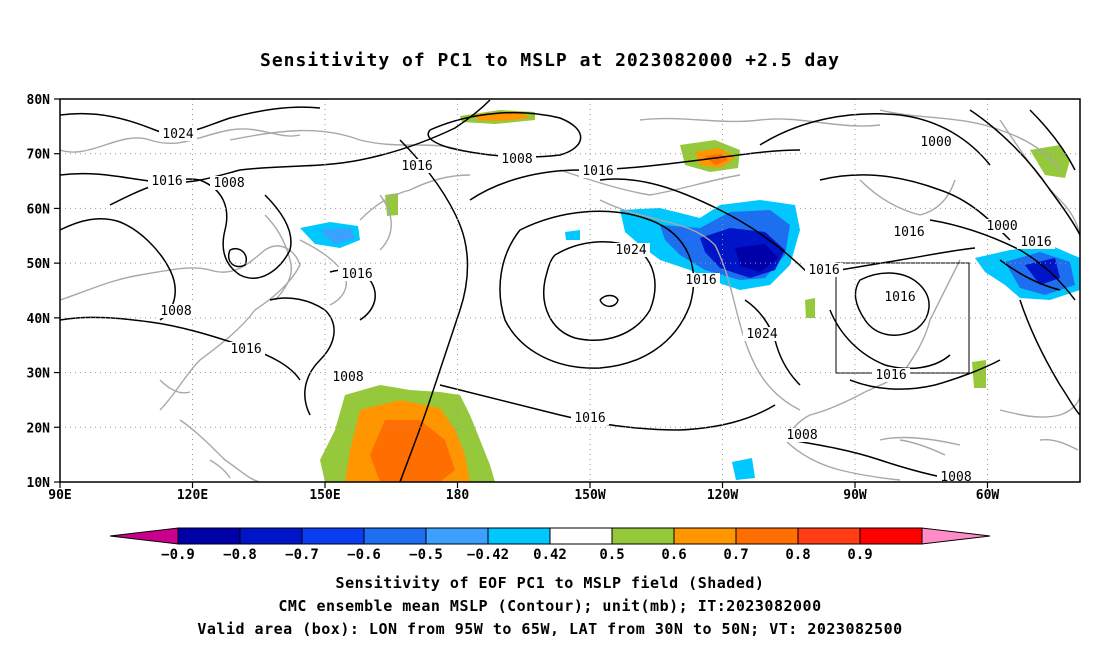  Describe the element at coordinates (855, 495) in the screenshot. I see `lon-label: 90W` at that location.